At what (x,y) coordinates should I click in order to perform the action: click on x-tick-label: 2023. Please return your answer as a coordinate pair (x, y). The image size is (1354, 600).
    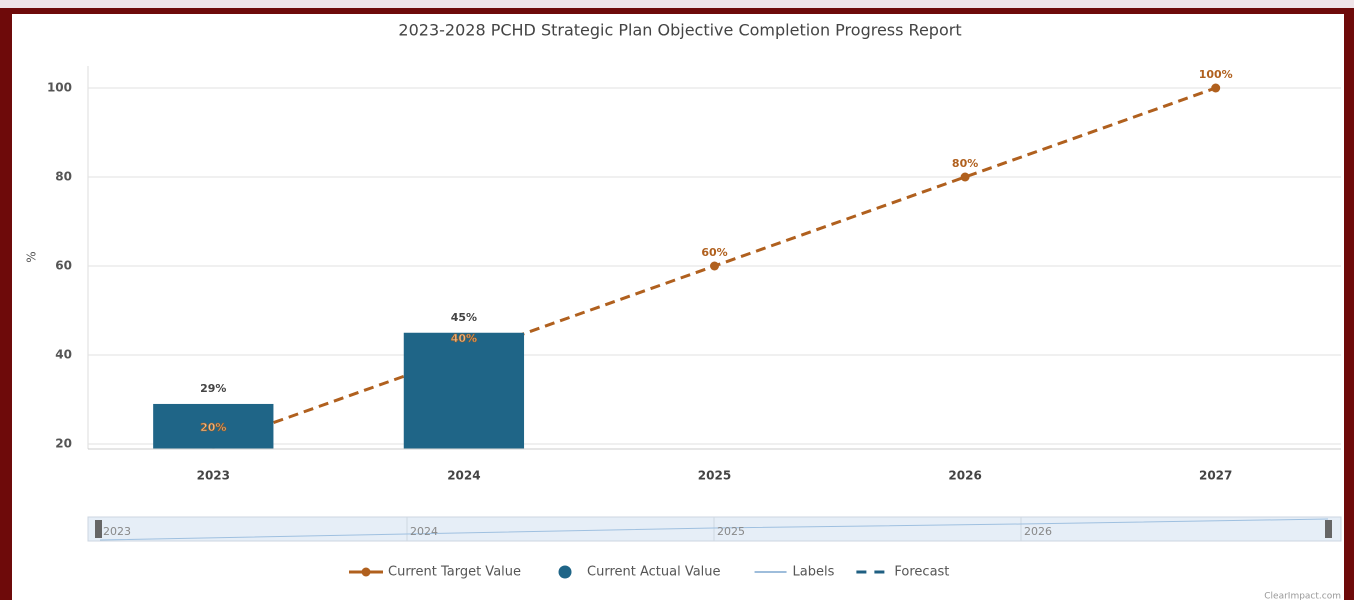
    Looking at the image, I should click on (213, 476).